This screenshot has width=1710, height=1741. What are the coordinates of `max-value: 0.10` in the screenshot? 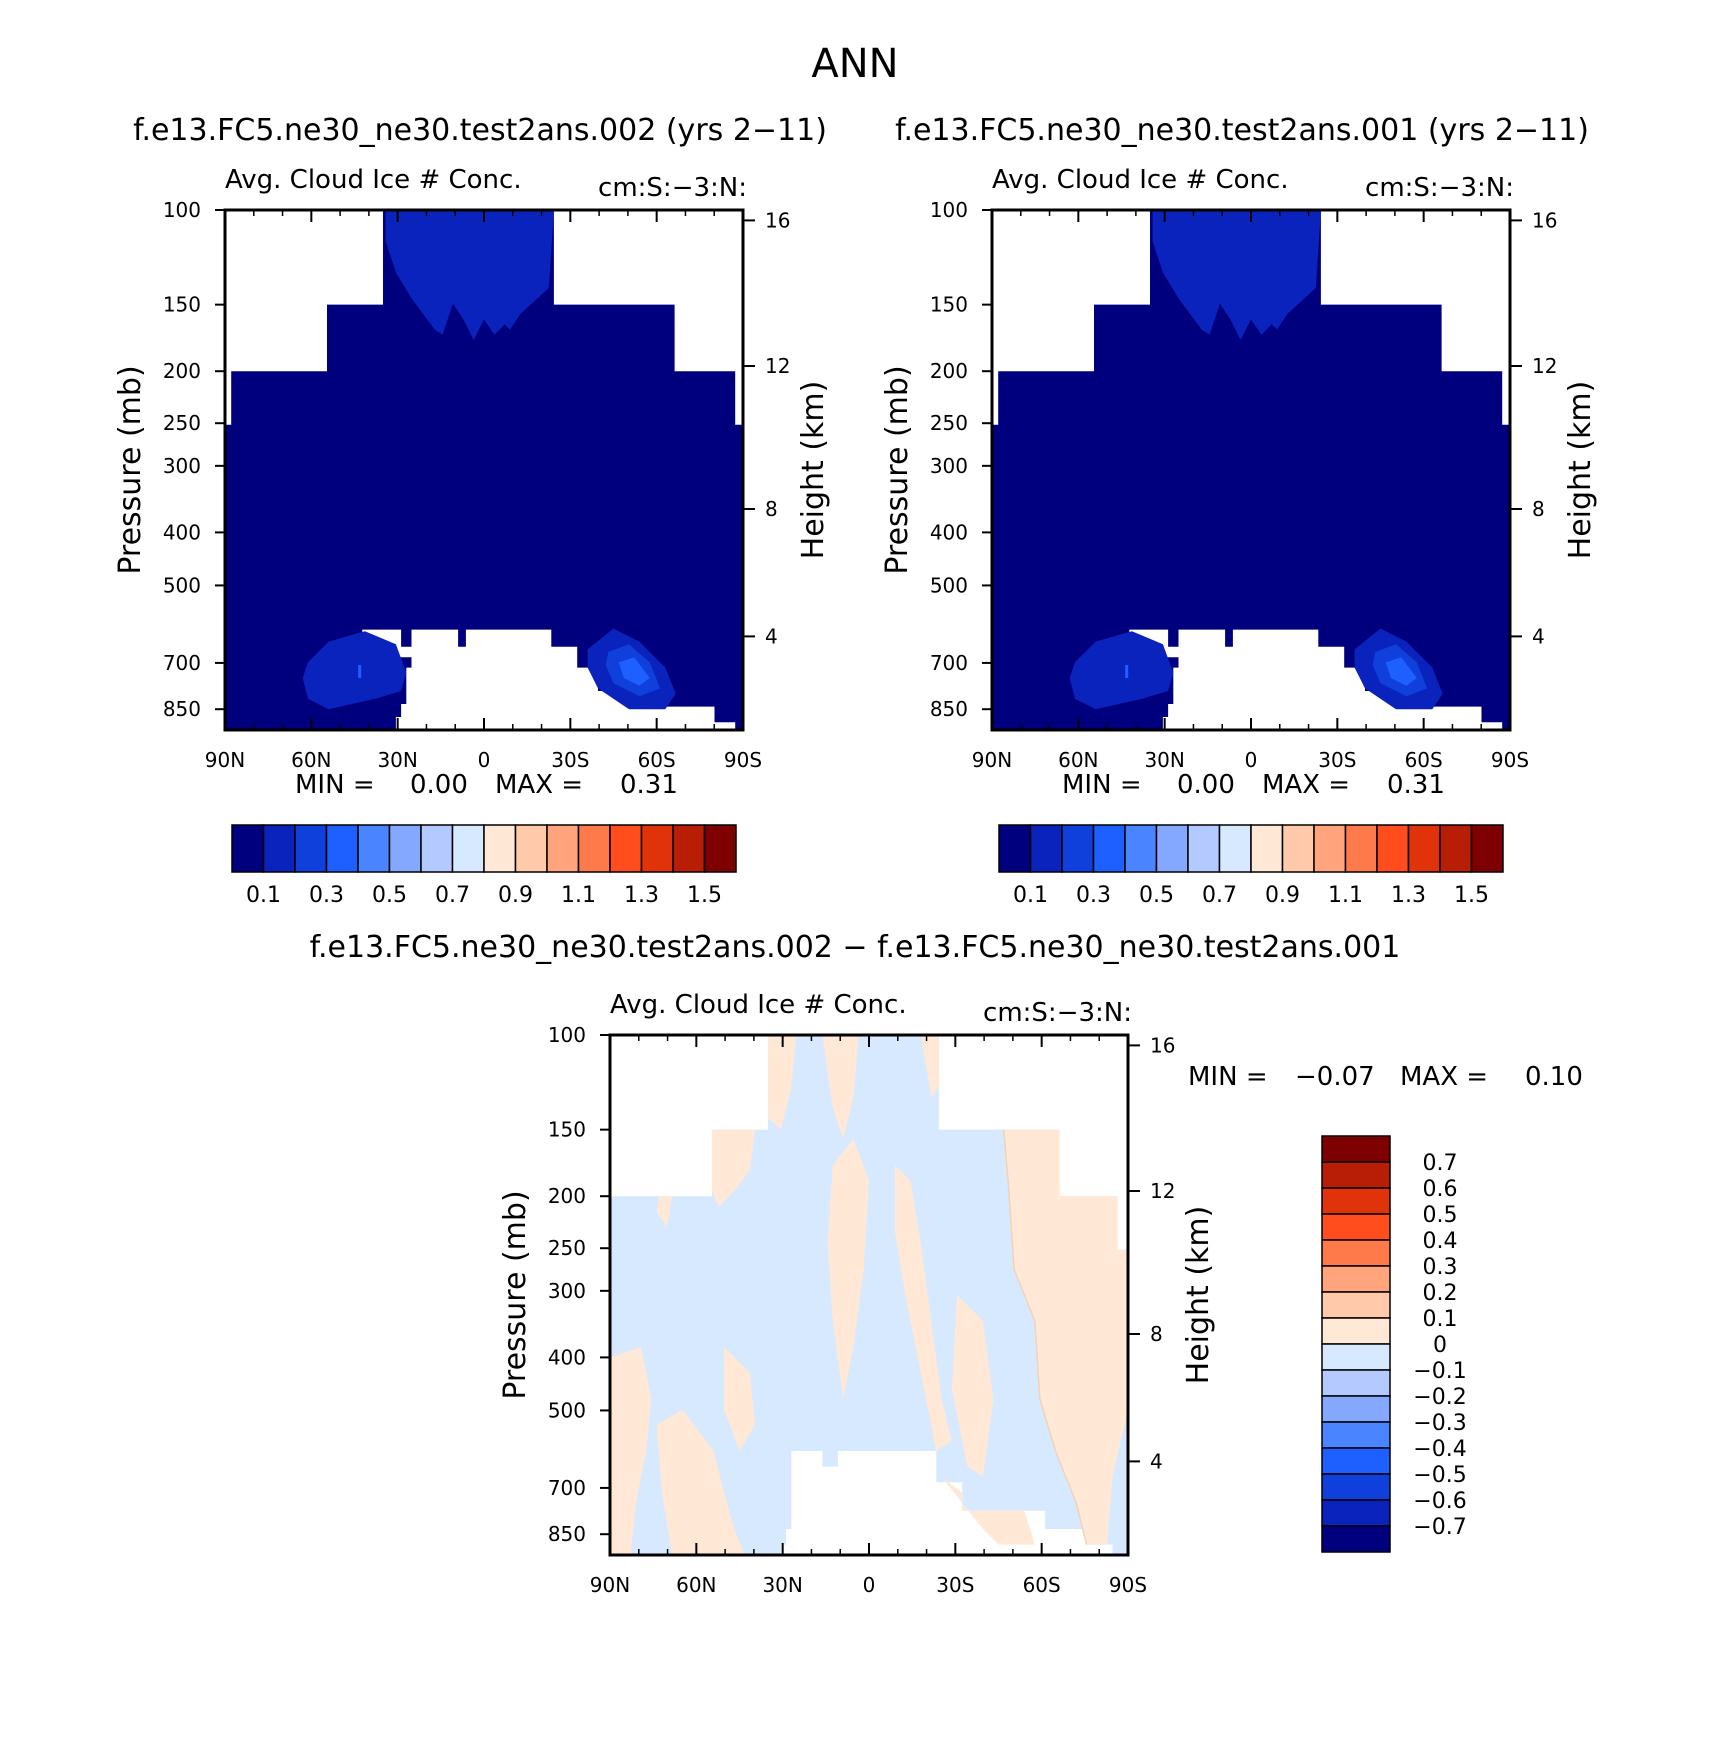 It's located at (1554, 1077).